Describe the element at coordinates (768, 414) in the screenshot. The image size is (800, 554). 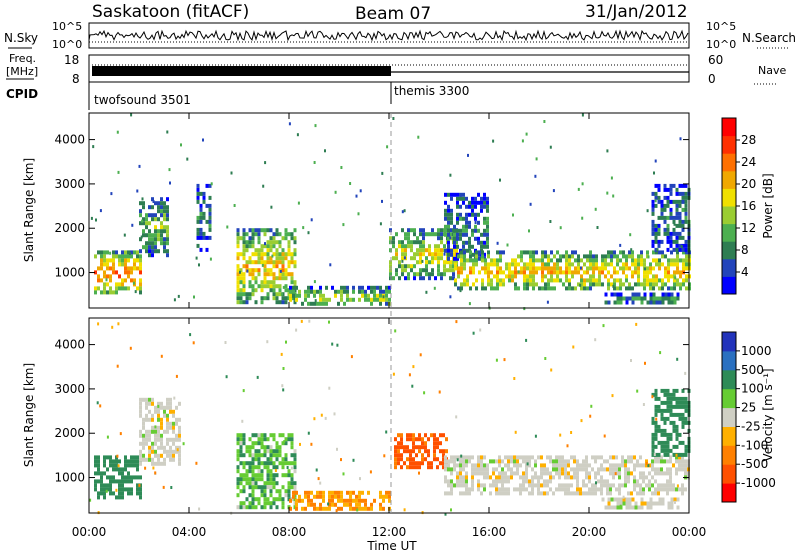
I see `velocity-colorbar-label: Velocity [m s⁻¹]` at that location.